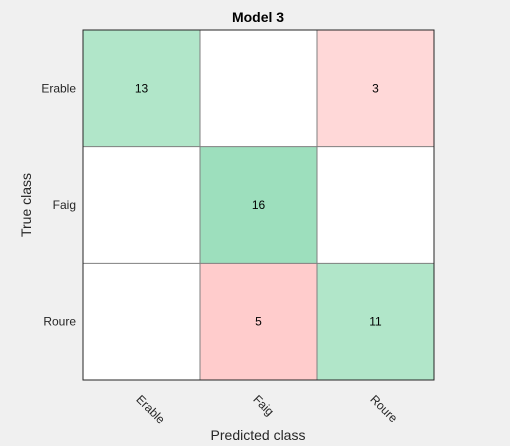 Image resolution: width=510 pixels, height=446 pixels. Describe the element at coordinates (26, 205) in the screenshot. I see `y-axis-label: True class` at that location.